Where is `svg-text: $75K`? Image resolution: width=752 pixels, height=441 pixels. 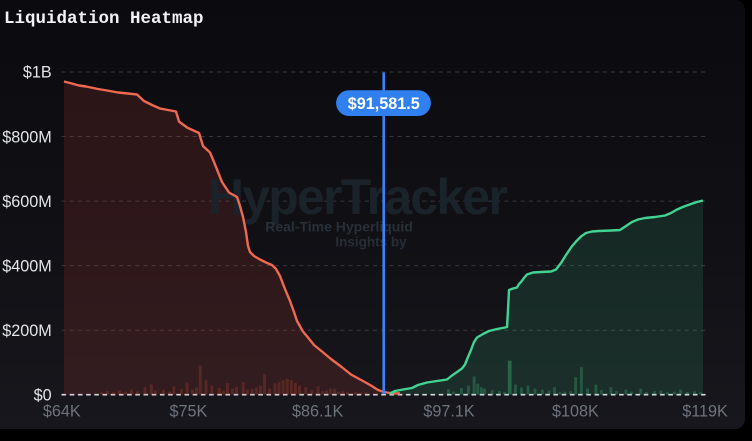
svg-text: $75K is located at coordinates (188, 412).